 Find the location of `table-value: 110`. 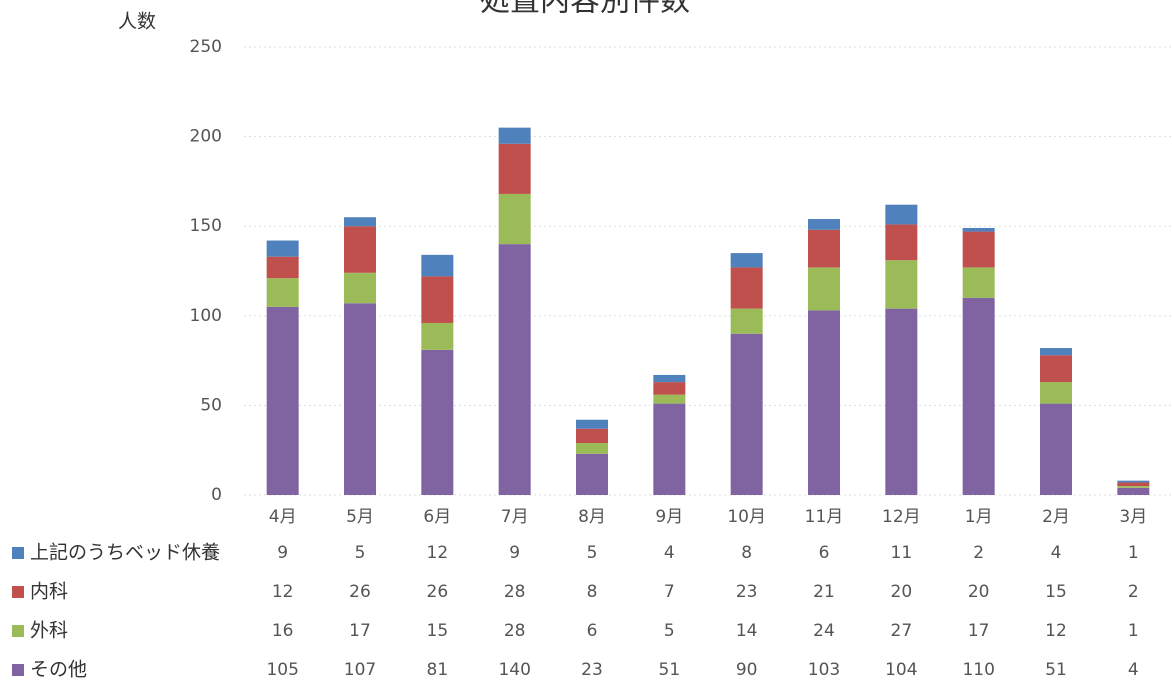

table-value: 110 is located at coordinates (978, 670).